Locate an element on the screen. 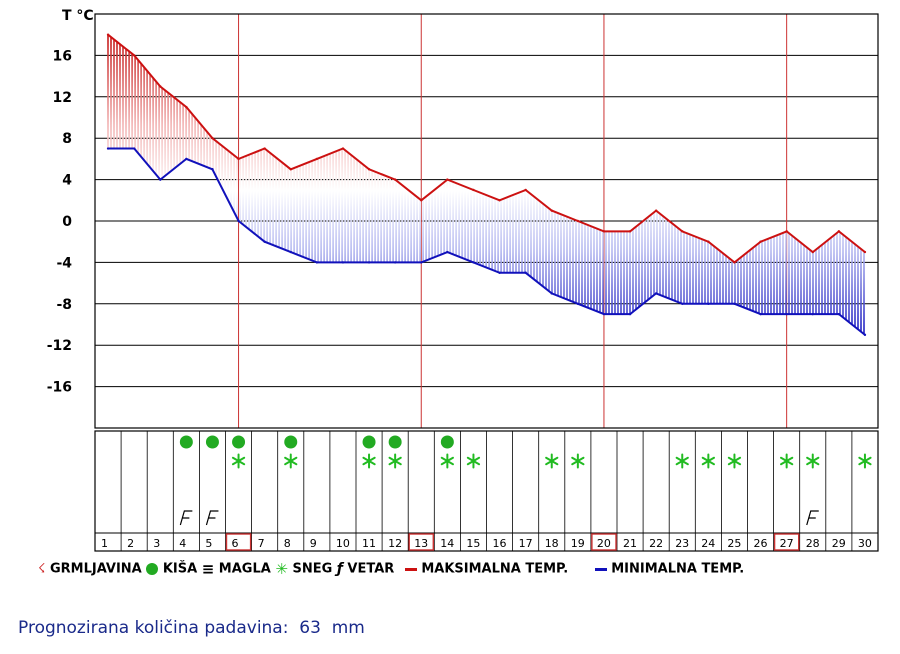 This screenshot has height=654, width=900. day-label: 20 is located at coordinates (604, 543).